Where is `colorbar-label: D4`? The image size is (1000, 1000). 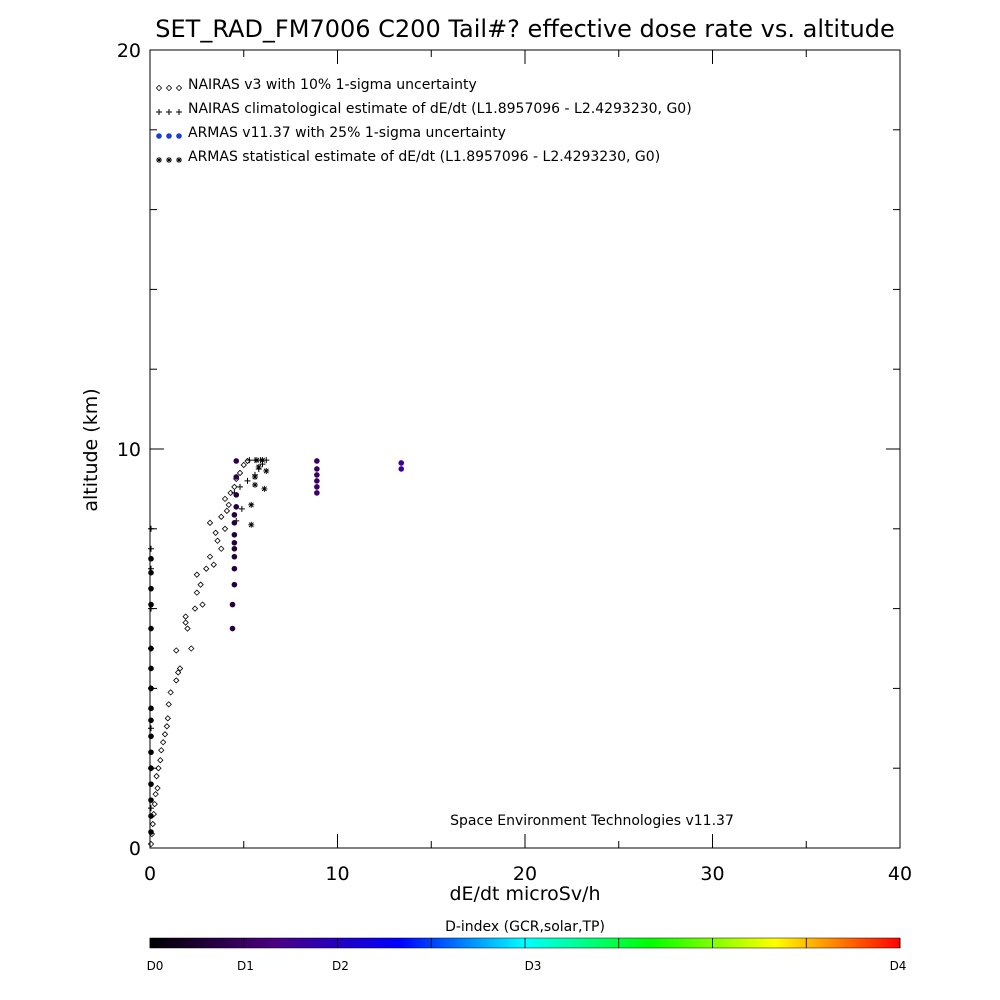 colorbar-label: D4 is located at coordinates (898, 966).